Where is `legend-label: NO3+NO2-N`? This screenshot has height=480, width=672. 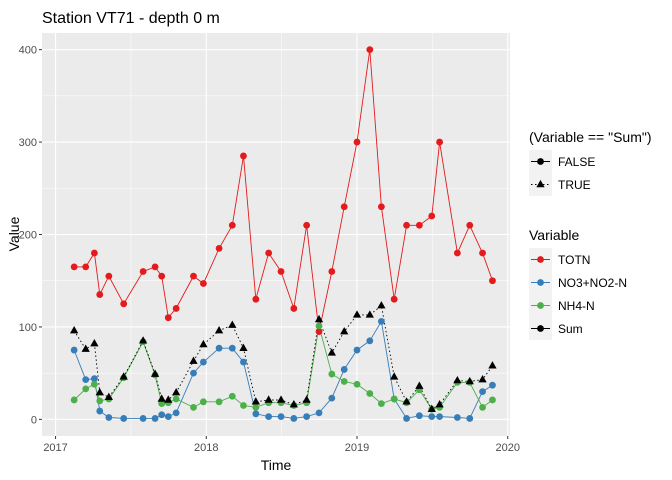 legend-label: NO3+NO2-N is located at coordinates (592, 283).